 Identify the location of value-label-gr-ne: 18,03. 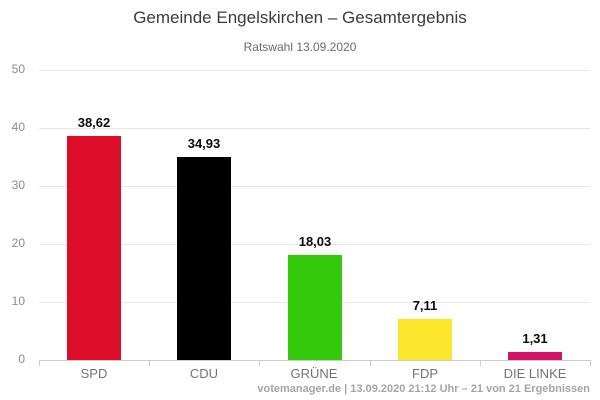
(315, 241).